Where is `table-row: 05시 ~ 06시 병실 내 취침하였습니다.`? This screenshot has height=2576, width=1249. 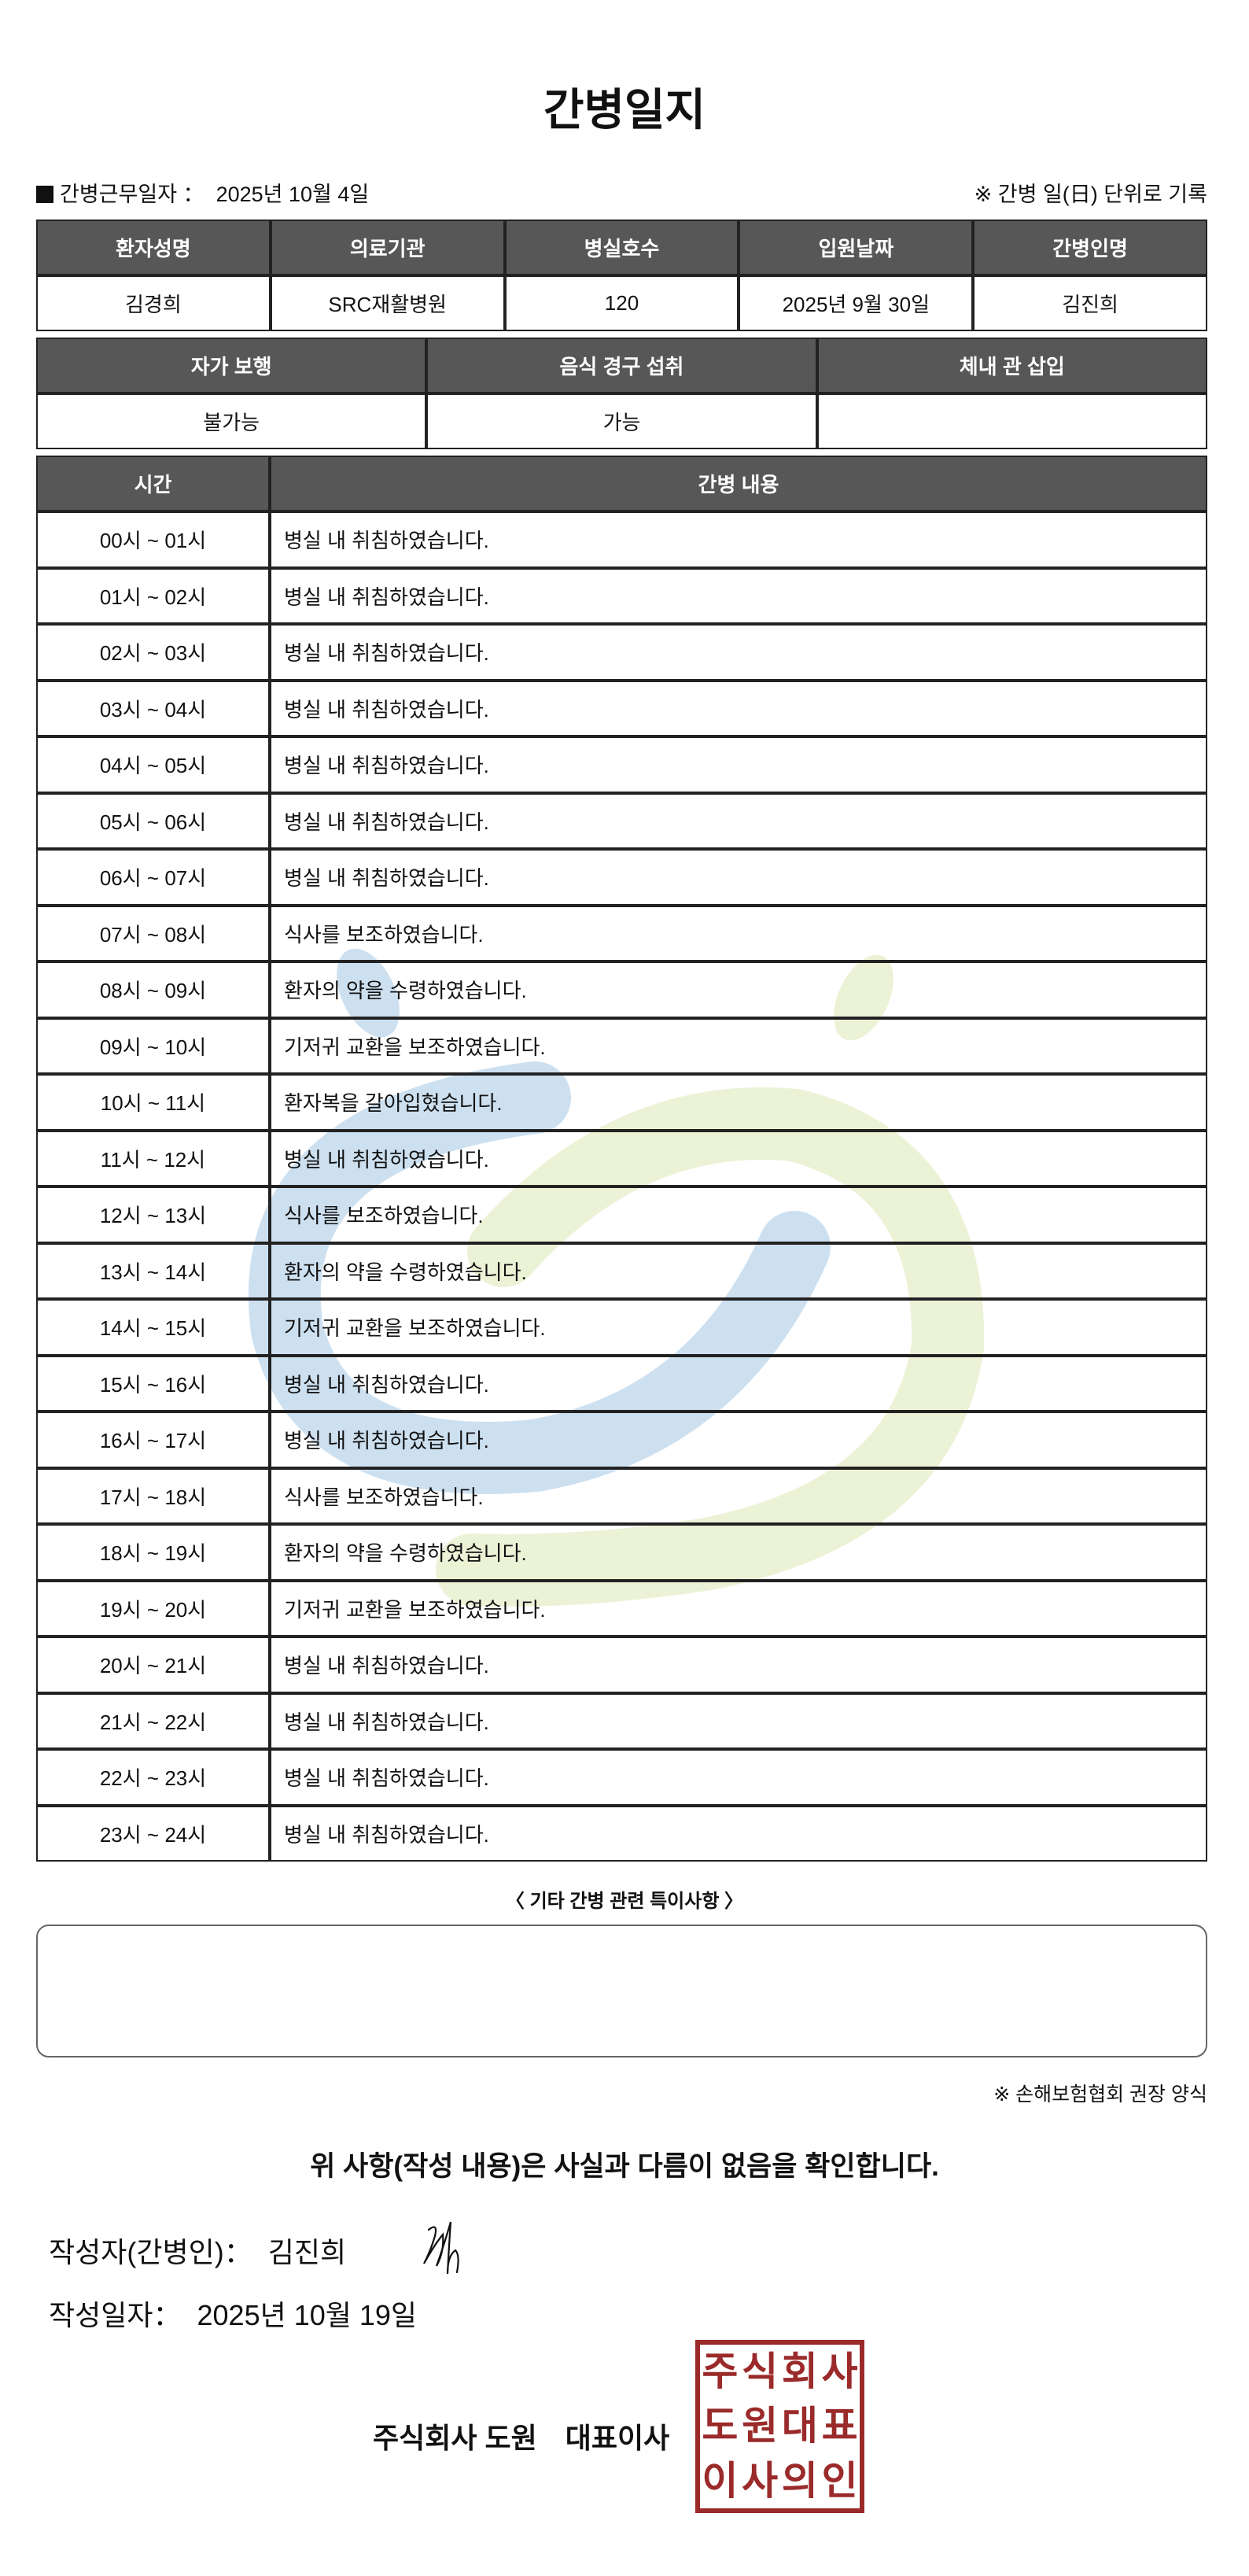
table-row: 05시 ~ 06시 병실 내 취침하였습니다. is located at coordinates (621, 821).